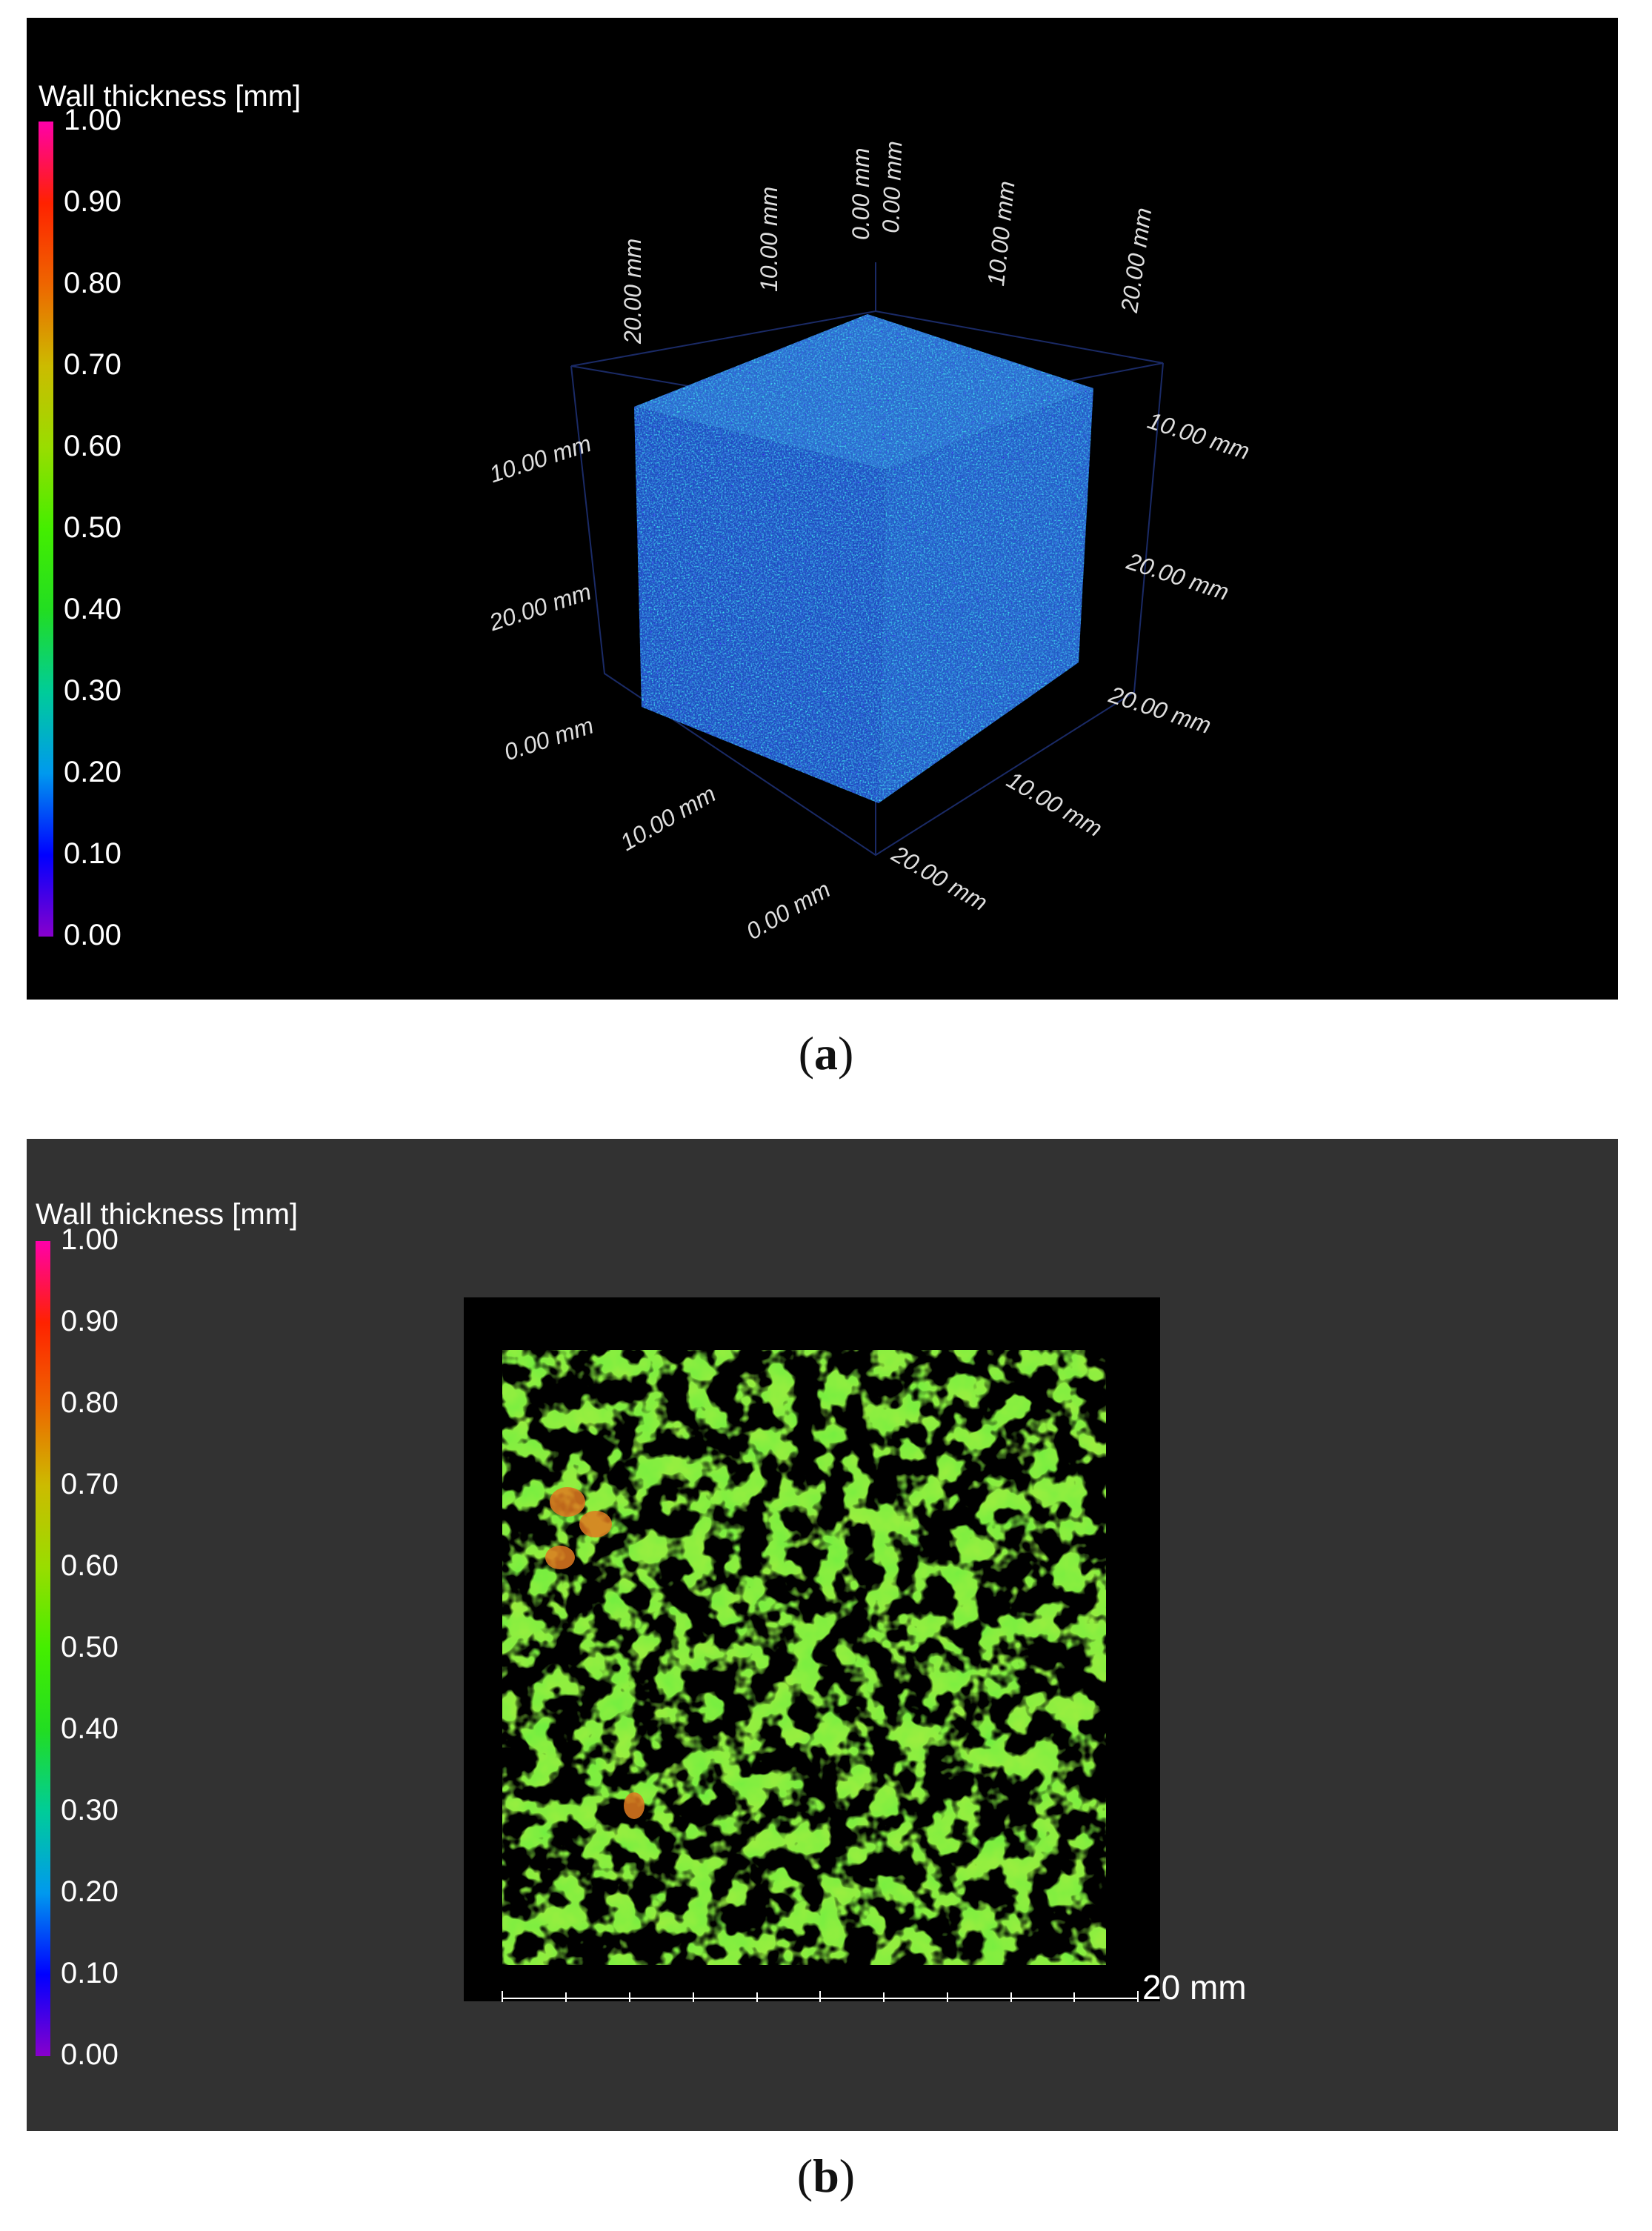 The image size is (1652, 2231). Describe the element at coordinates (769, 239) in the screenshot. I see `axis-label: 10.00 mm` at that location.